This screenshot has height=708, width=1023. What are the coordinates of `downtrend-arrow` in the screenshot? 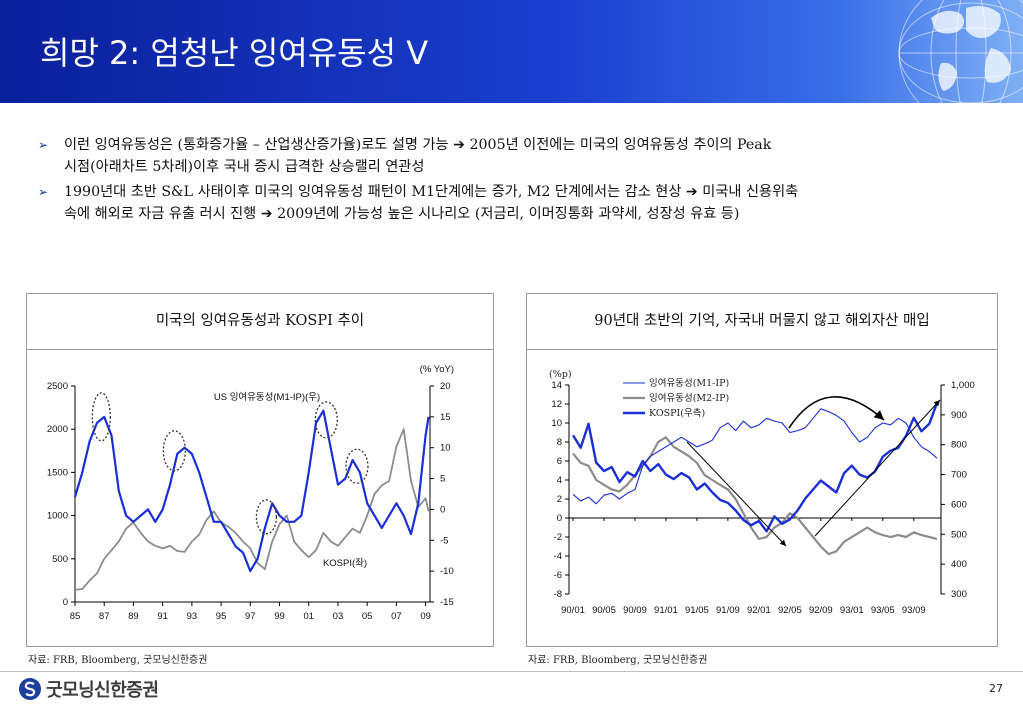 It's located at (736, 494).